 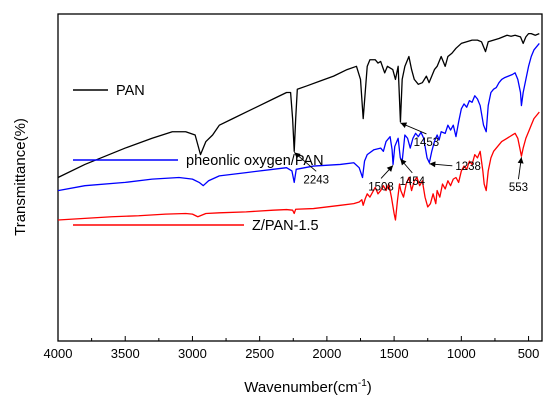 What do you see at coordinates (410, 158) in the screenshot?
I see `annotation-group: 2243 1453 1508 1454 1238 553` at bounding box center [410, 158].